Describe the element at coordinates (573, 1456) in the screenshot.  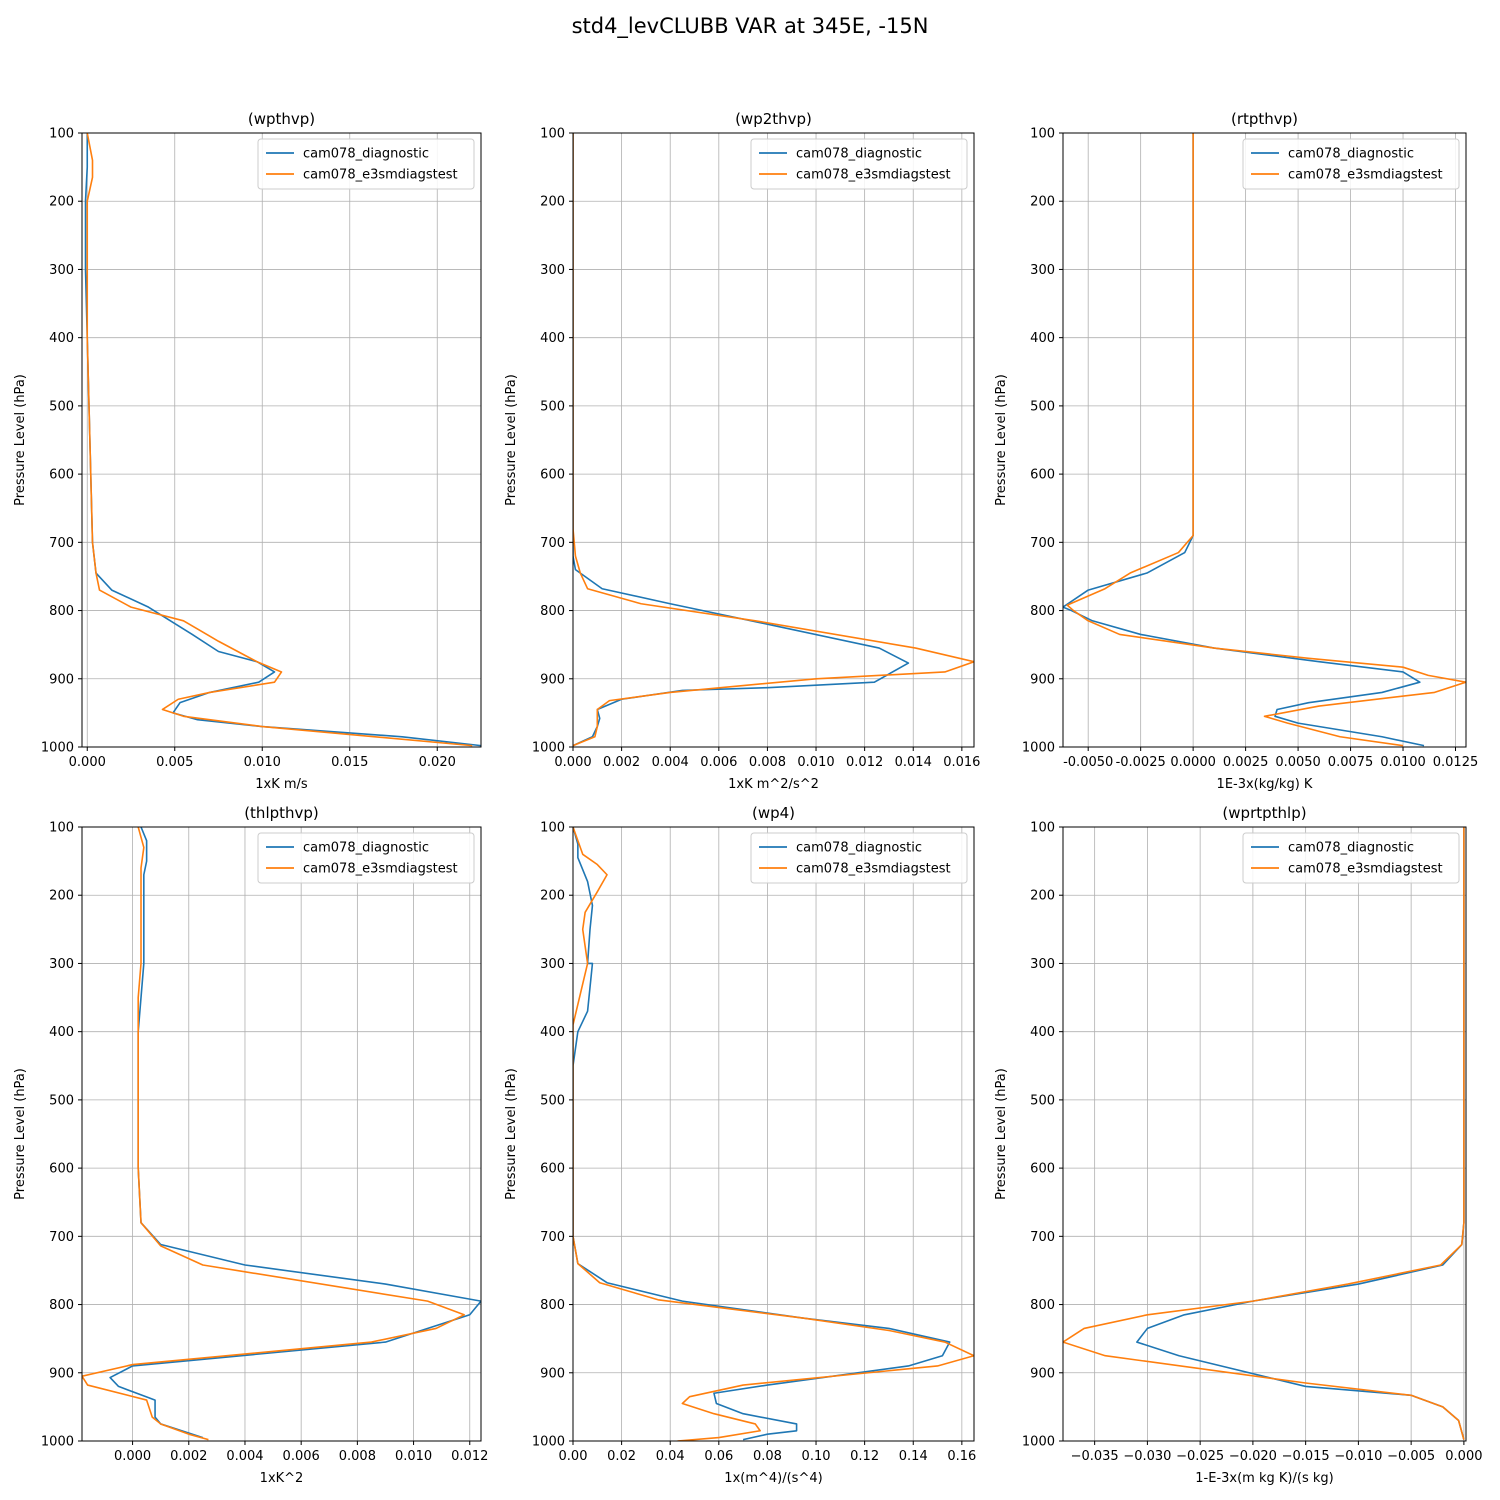
I see `x-tick-label: 0.00` at that location.